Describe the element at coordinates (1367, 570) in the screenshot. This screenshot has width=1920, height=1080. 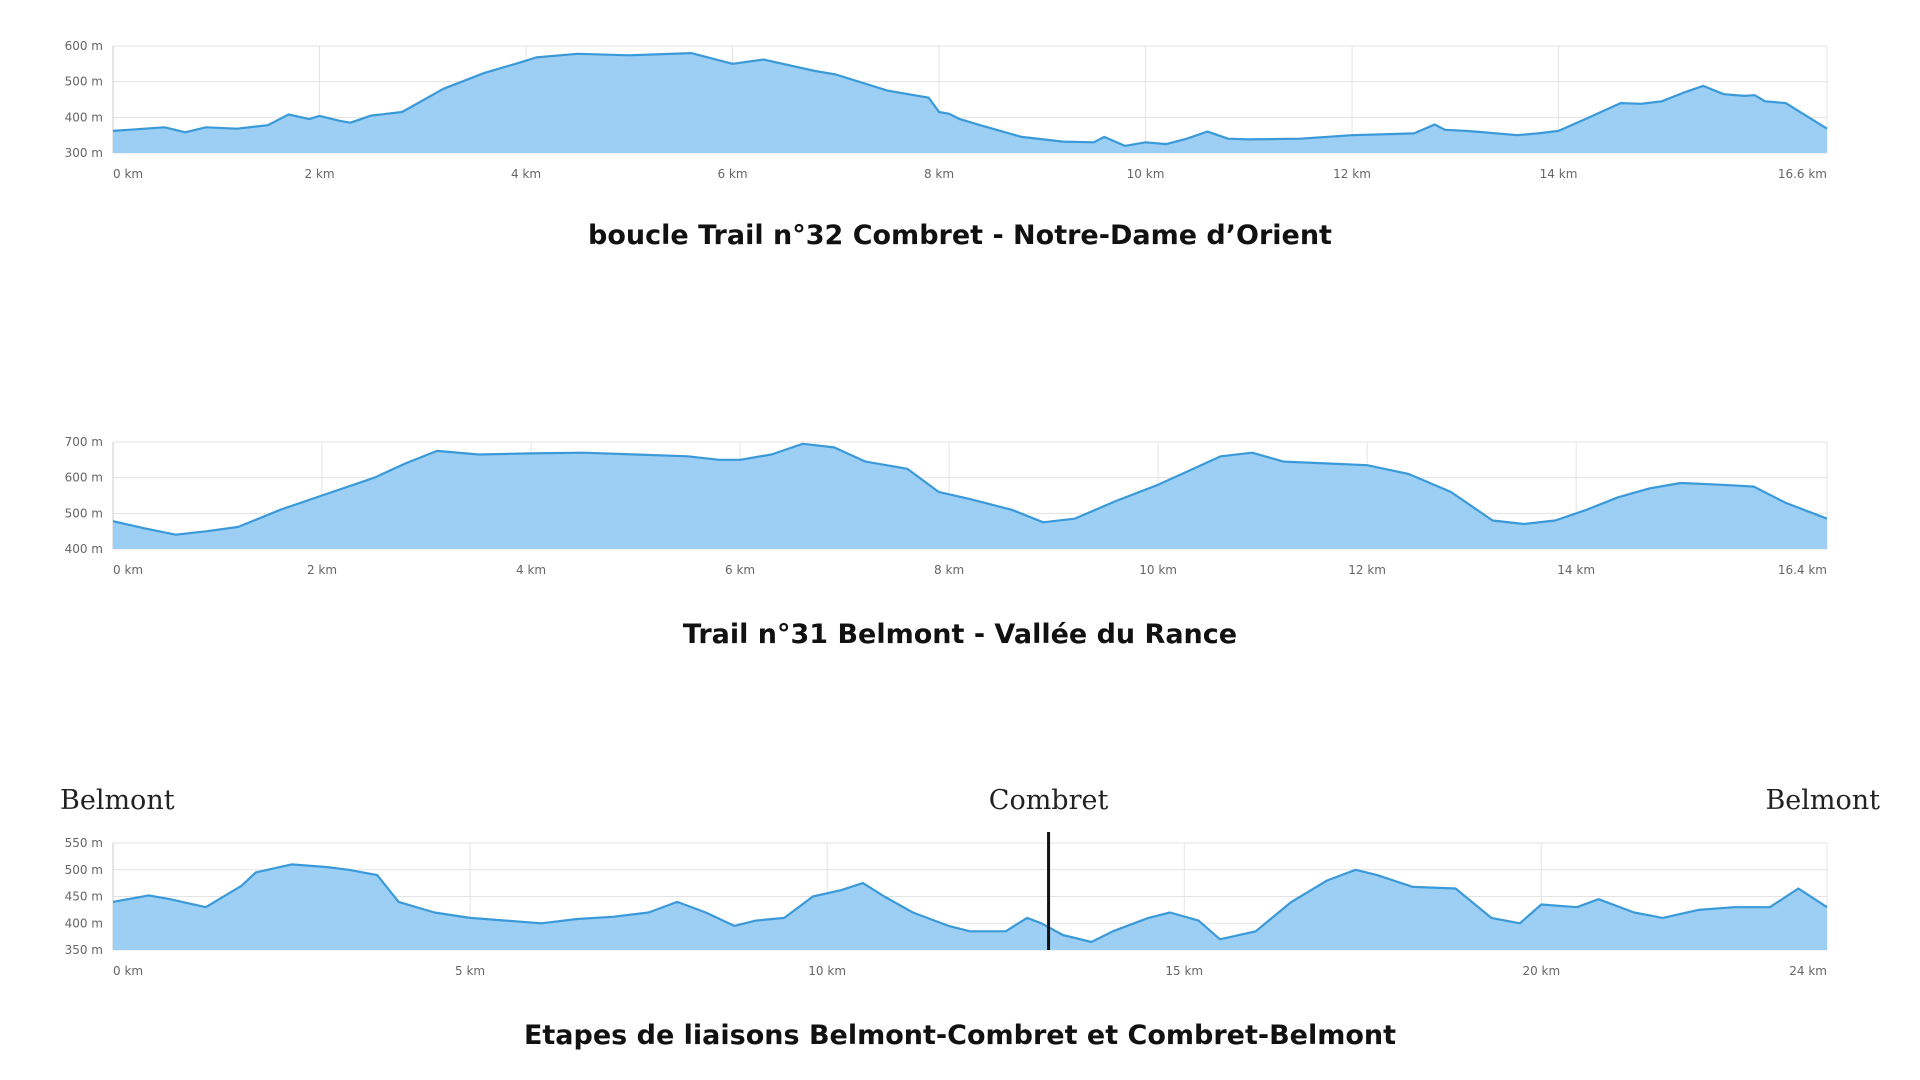
I see `x-tick-label: 12 km` at that location.